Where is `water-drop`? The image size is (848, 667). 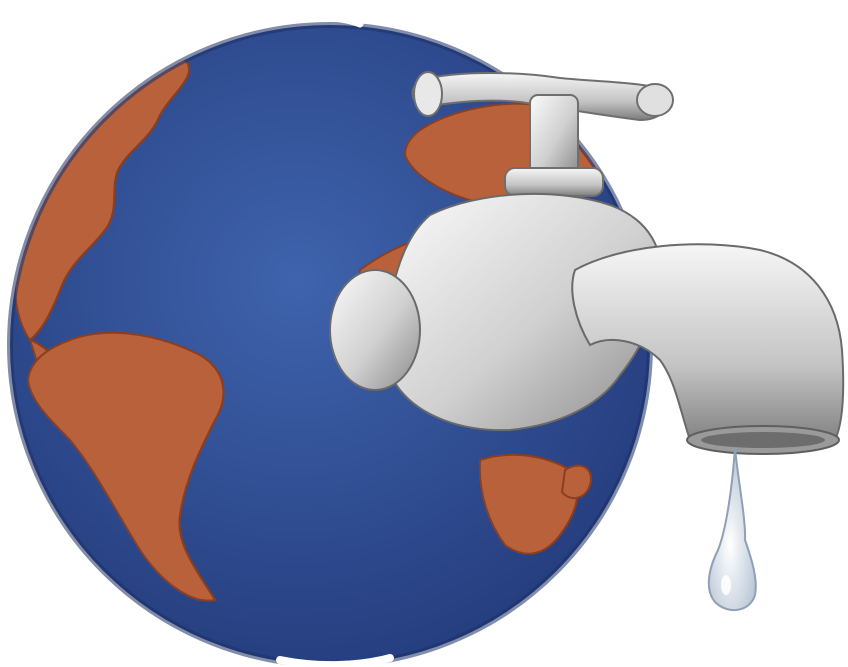
water-drop is located at coordinates (732, 529).